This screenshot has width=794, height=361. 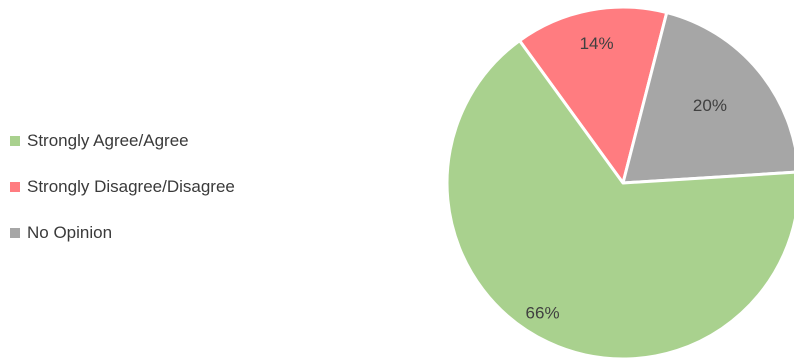 What do you see at coordinates (108, 140) in the screenshot?
I see `legend-label-agree: Strongly Agree/Agree` at bounding box center [108, 140].